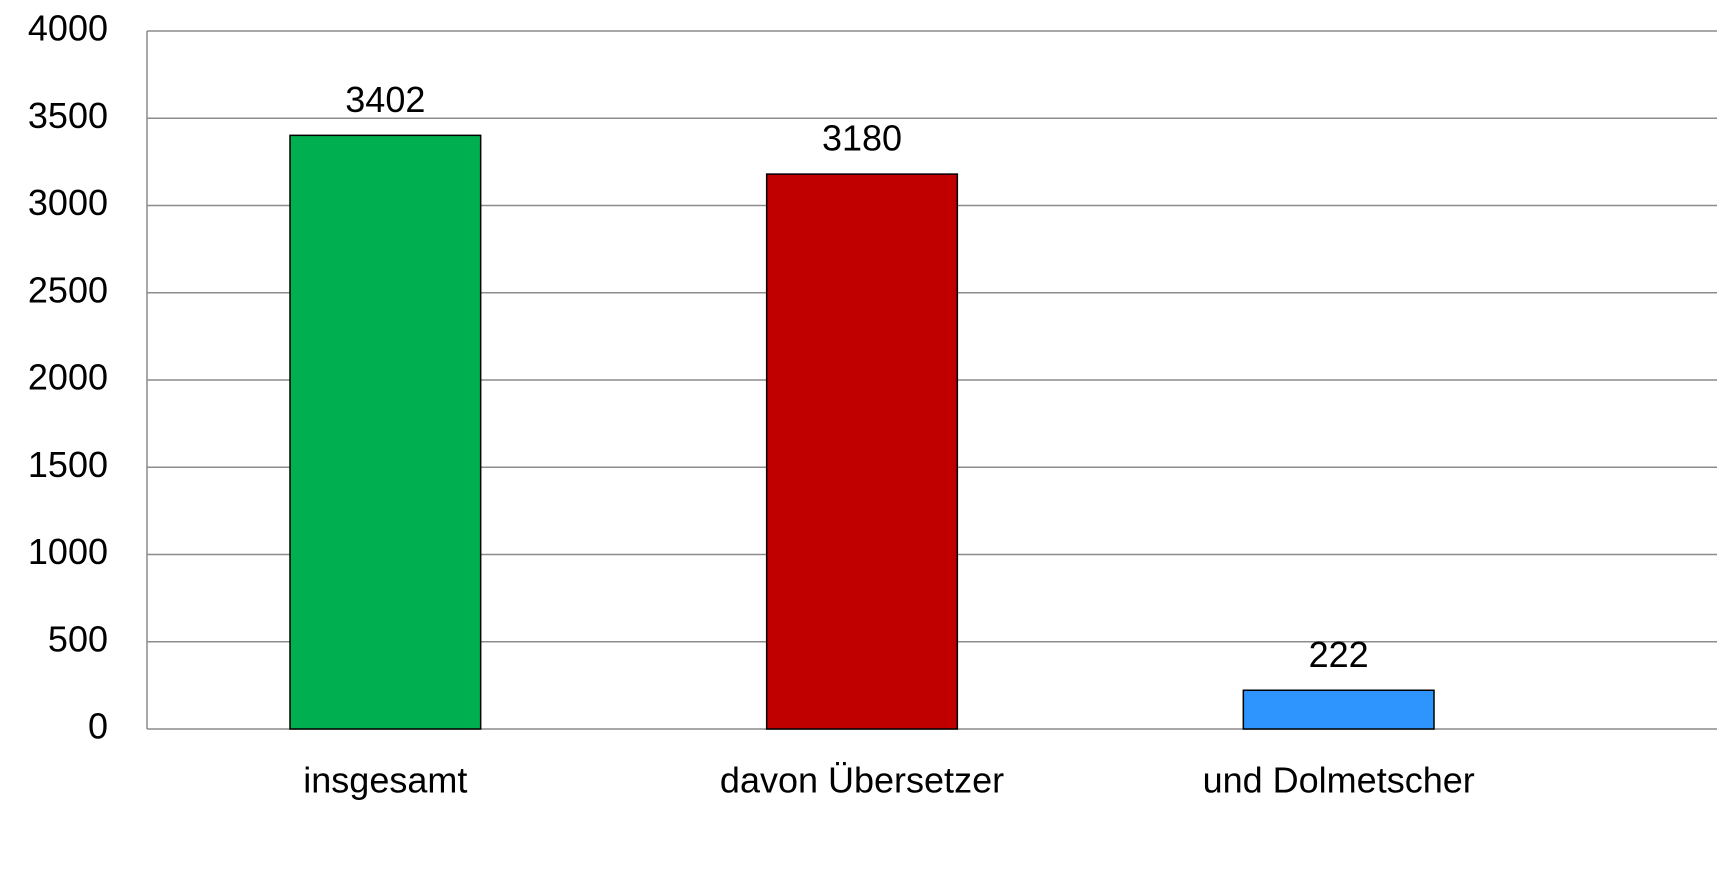  I want to click on y-tick-label: 1500, so click(68, 464).